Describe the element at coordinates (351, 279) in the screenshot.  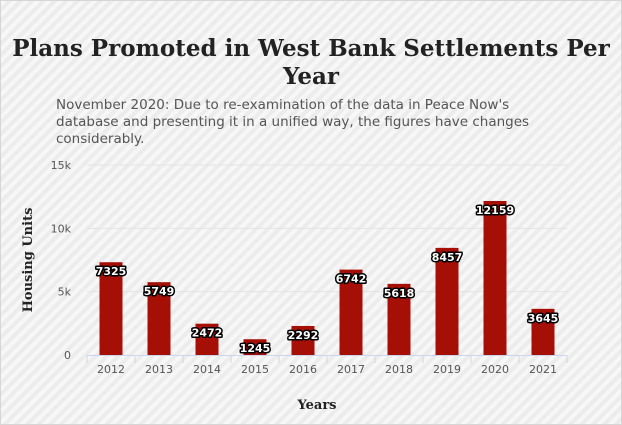
I see `data-label: 6742` at that location.